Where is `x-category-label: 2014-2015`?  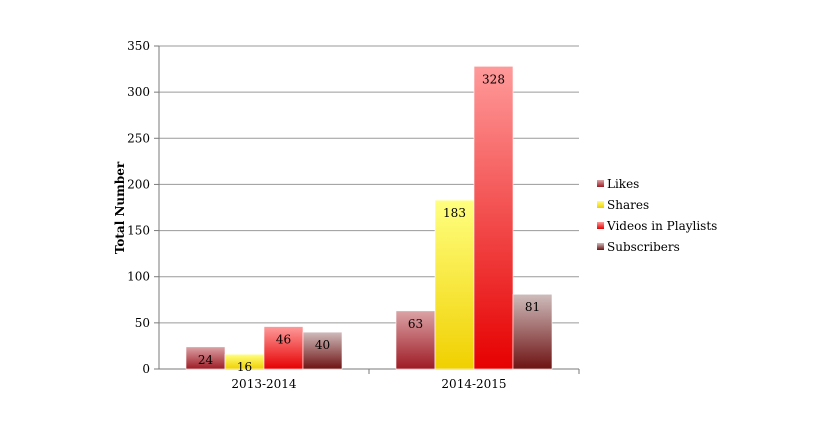
x-category-label: 2014-2015 is located at coordinates (473, 384).